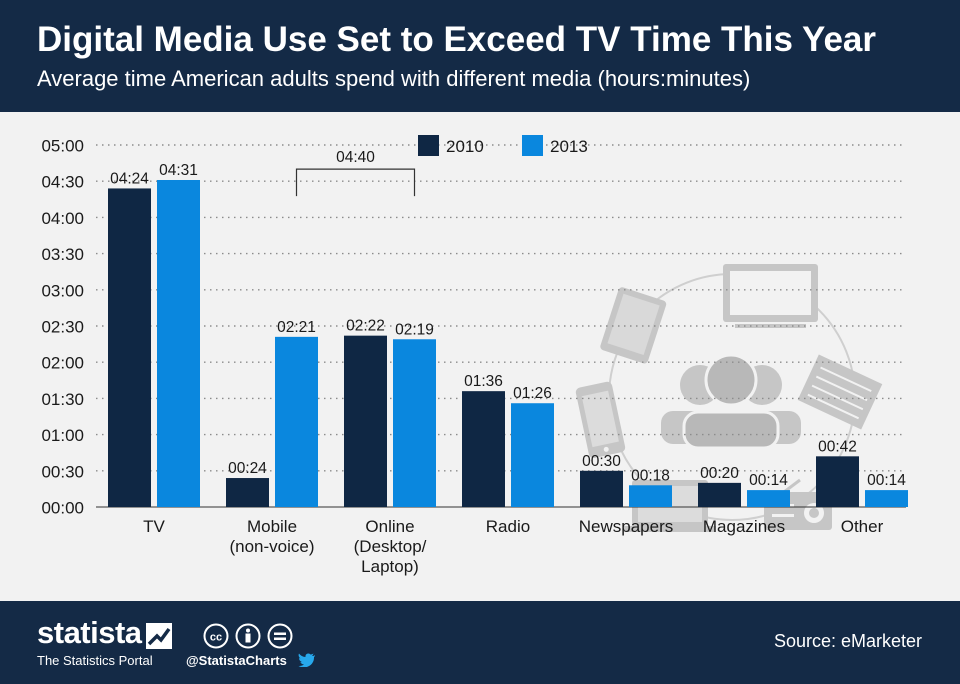 The width and height of the screenshot is (960, 684). I want to click on legend: 2010 2013, so click(503, 145).